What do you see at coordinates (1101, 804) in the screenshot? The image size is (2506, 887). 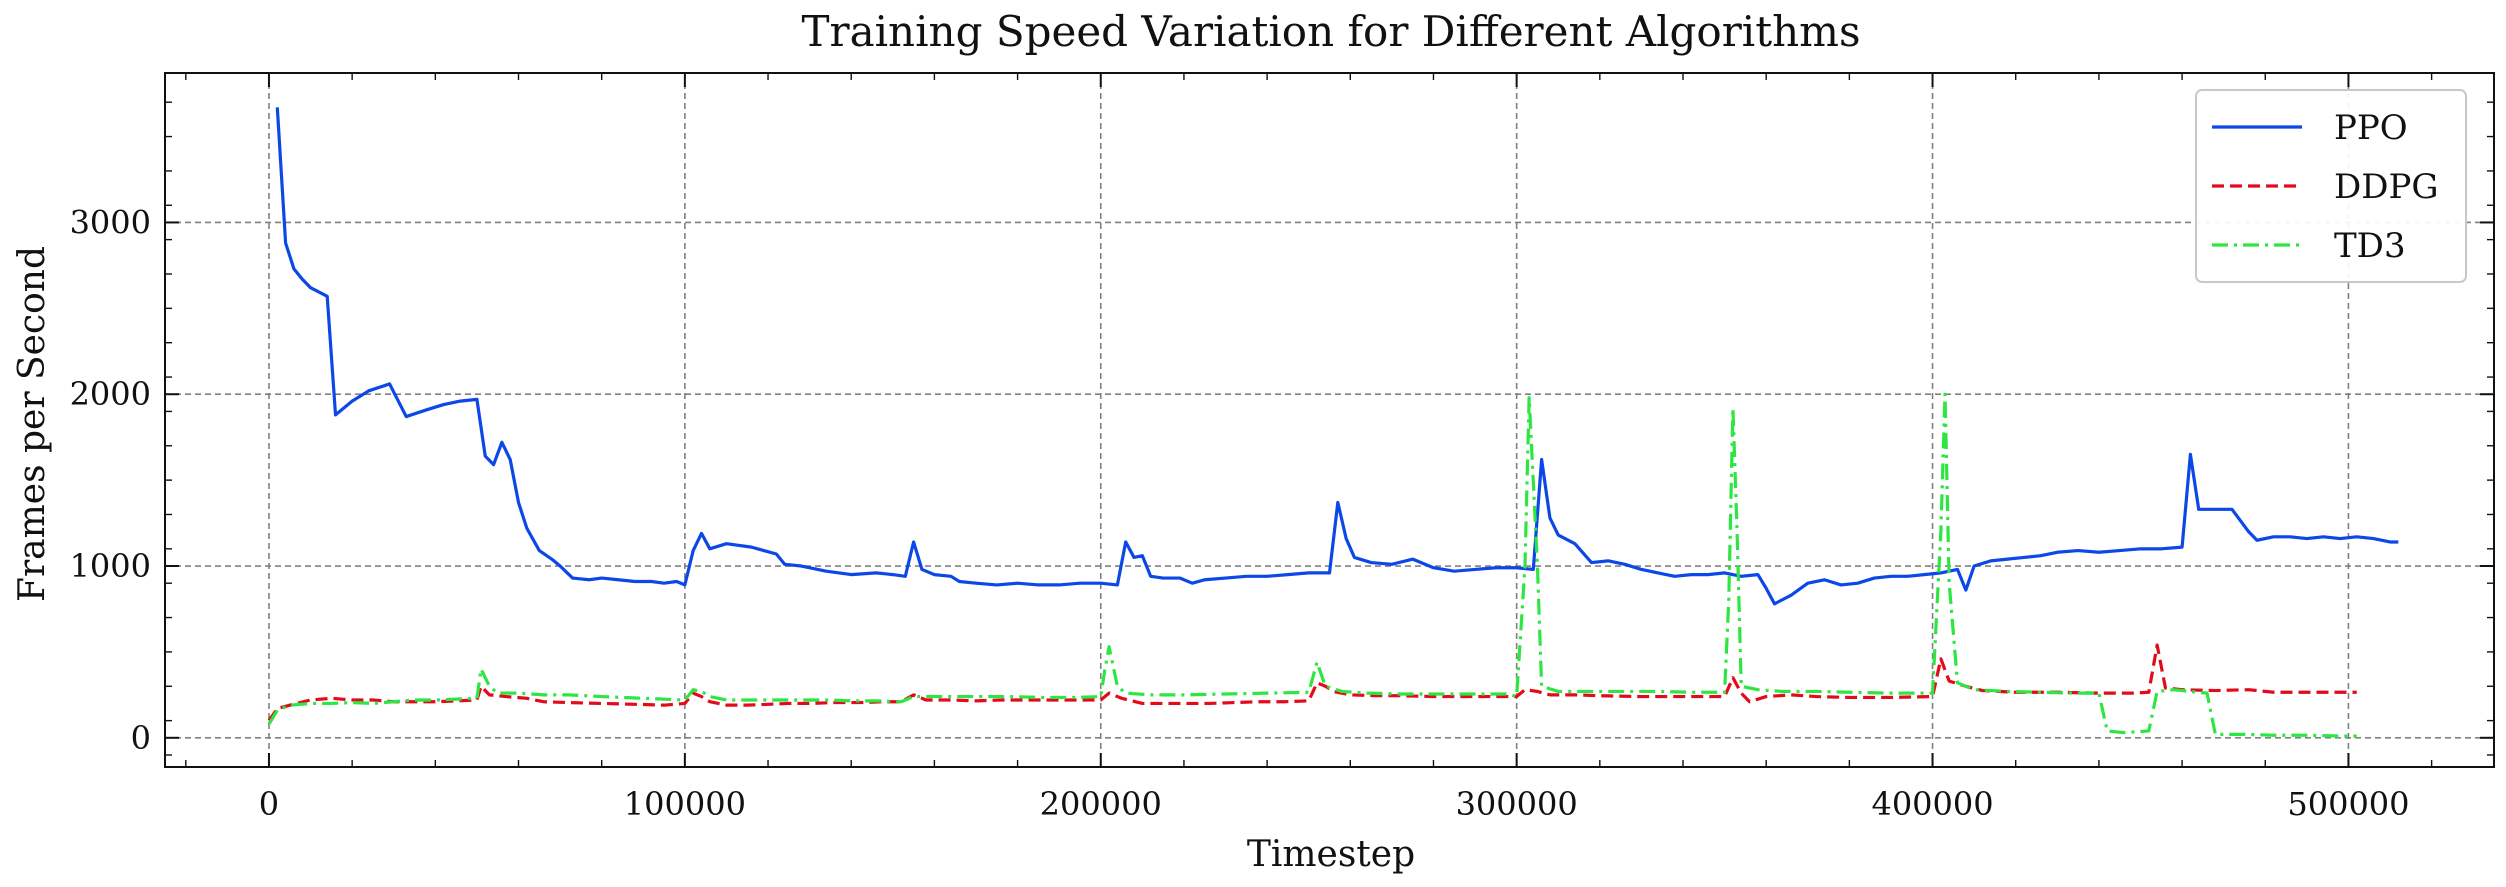 I see `x-tick-label: 200000` at bounding box center [1101, 804].